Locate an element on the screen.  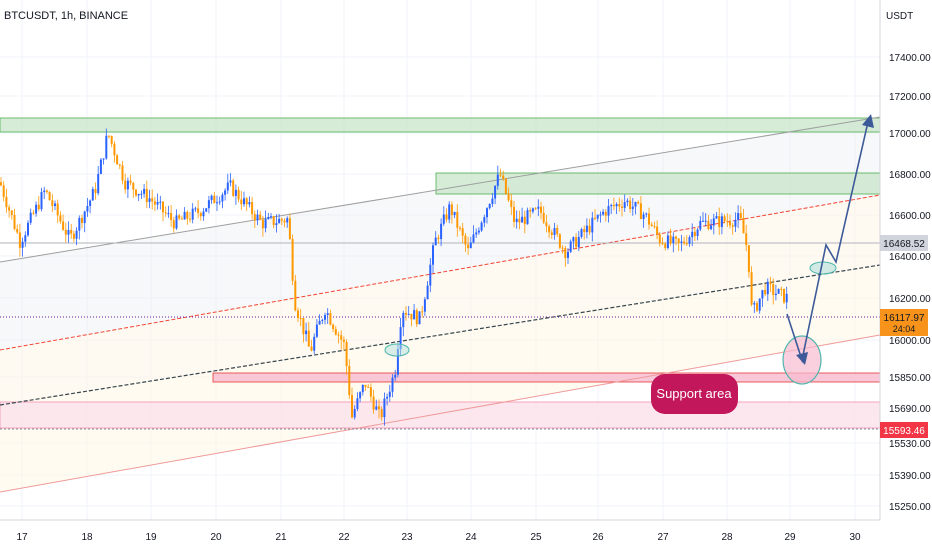
time-axis is located at coordinates (440, 535).